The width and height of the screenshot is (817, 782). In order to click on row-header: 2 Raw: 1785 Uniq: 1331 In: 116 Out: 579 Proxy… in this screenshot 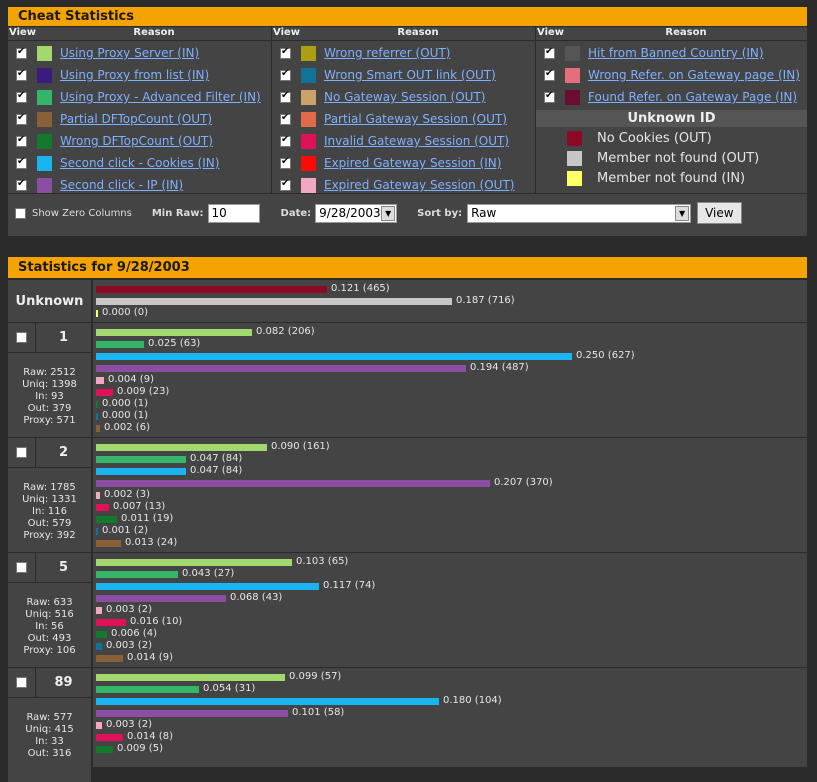, I will do `click(50, 495)`.